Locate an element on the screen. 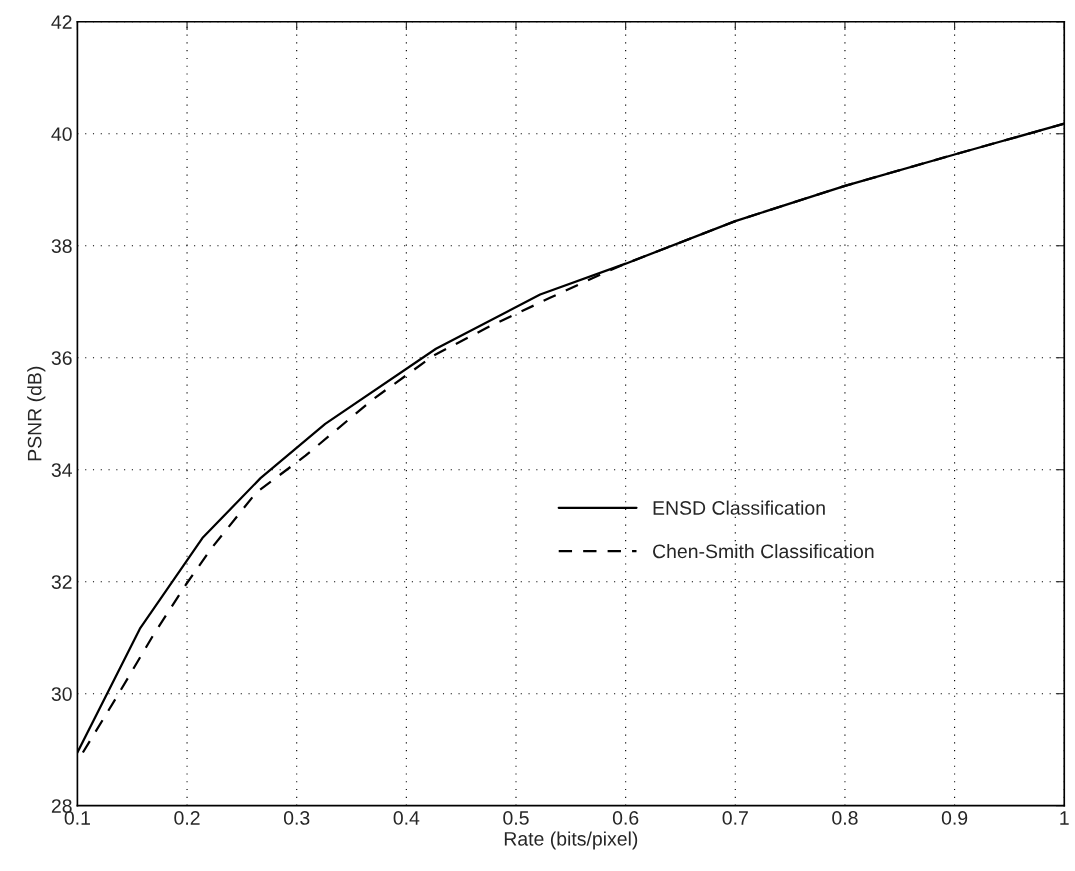 The height and width of the screenshot is (871, 1075). y-tick-label: 38 is located at coordinates (61, 246).